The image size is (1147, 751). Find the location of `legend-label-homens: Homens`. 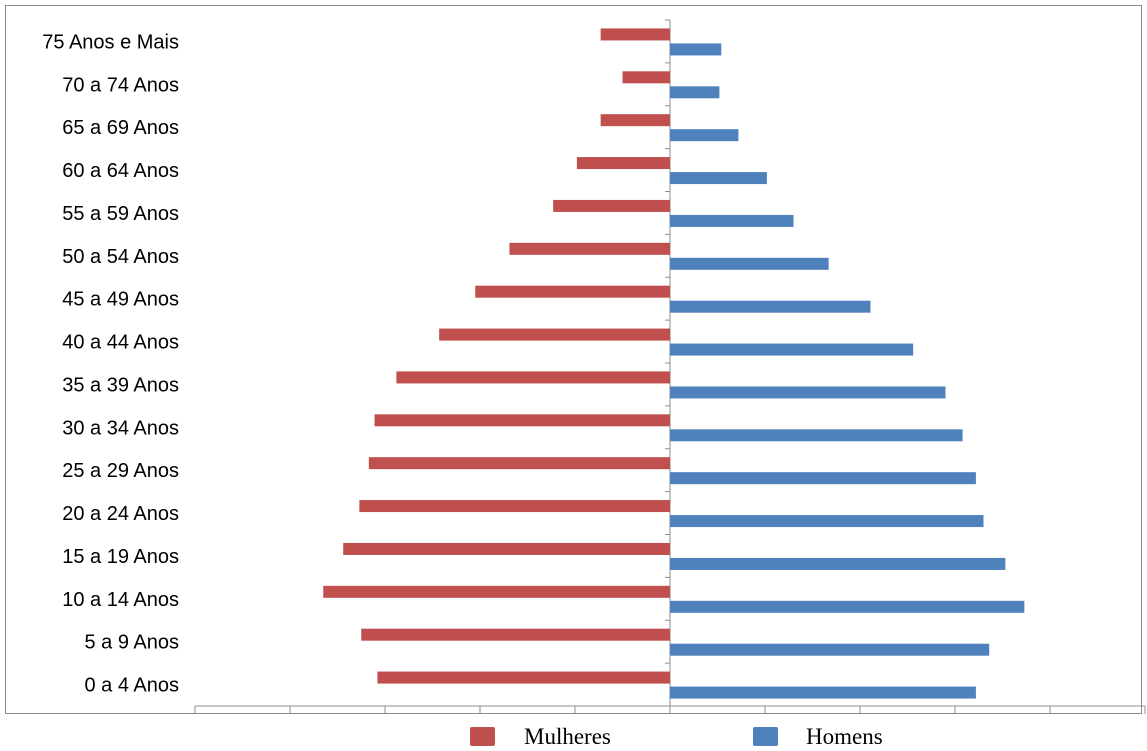

legend-label-homens: Homens is located at coordinates (844, 736).